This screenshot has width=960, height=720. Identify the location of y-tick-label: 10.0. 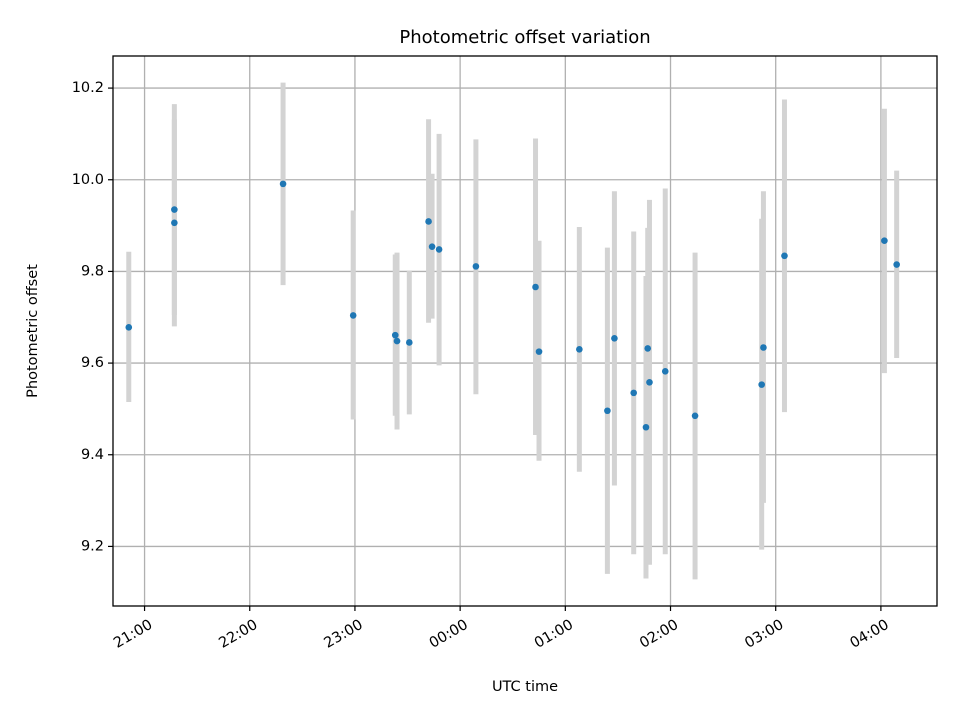
(88, 180).